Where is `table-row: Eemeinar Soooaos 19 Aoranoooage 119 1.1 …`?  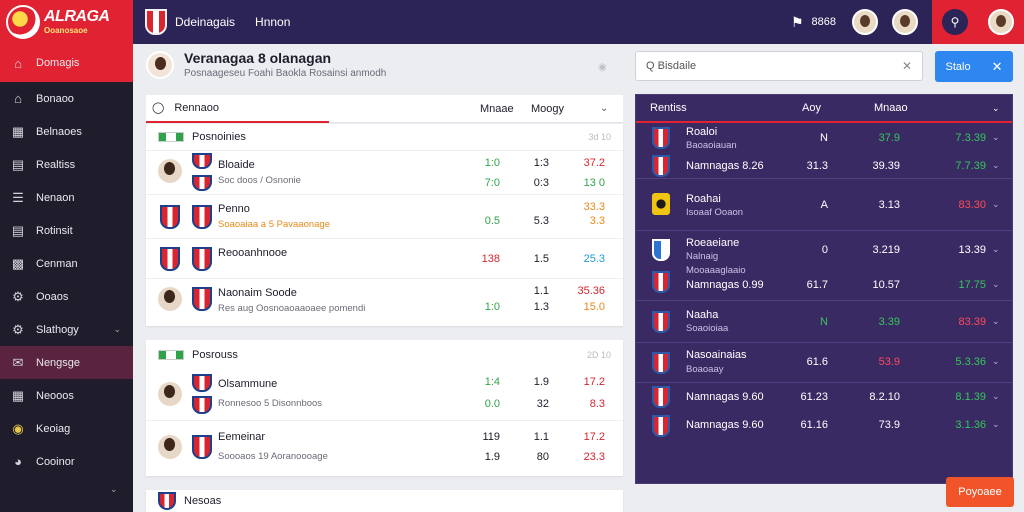 table-row: Eemeinar Soooaos 19 Aoranoooage 119 1.1 … is located at coordinates (384, 447).